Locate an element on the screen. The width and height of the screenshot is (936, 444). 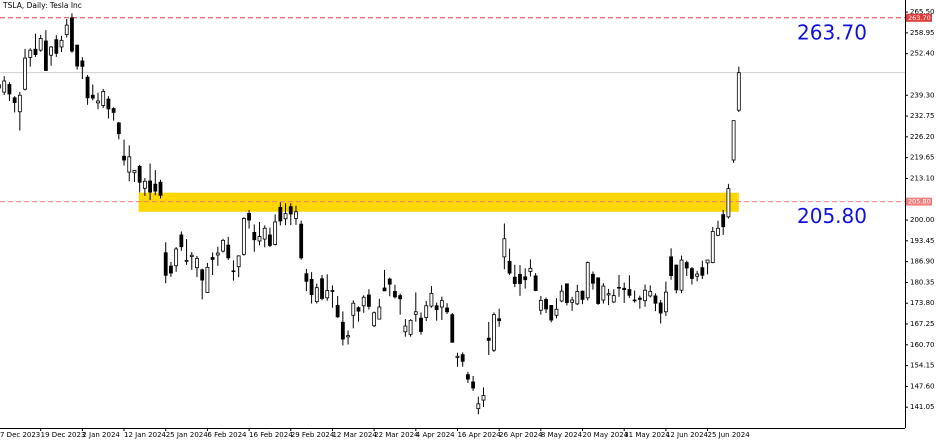
x-tick-label: 20 May 2024 is located at coordinates (606, 435).